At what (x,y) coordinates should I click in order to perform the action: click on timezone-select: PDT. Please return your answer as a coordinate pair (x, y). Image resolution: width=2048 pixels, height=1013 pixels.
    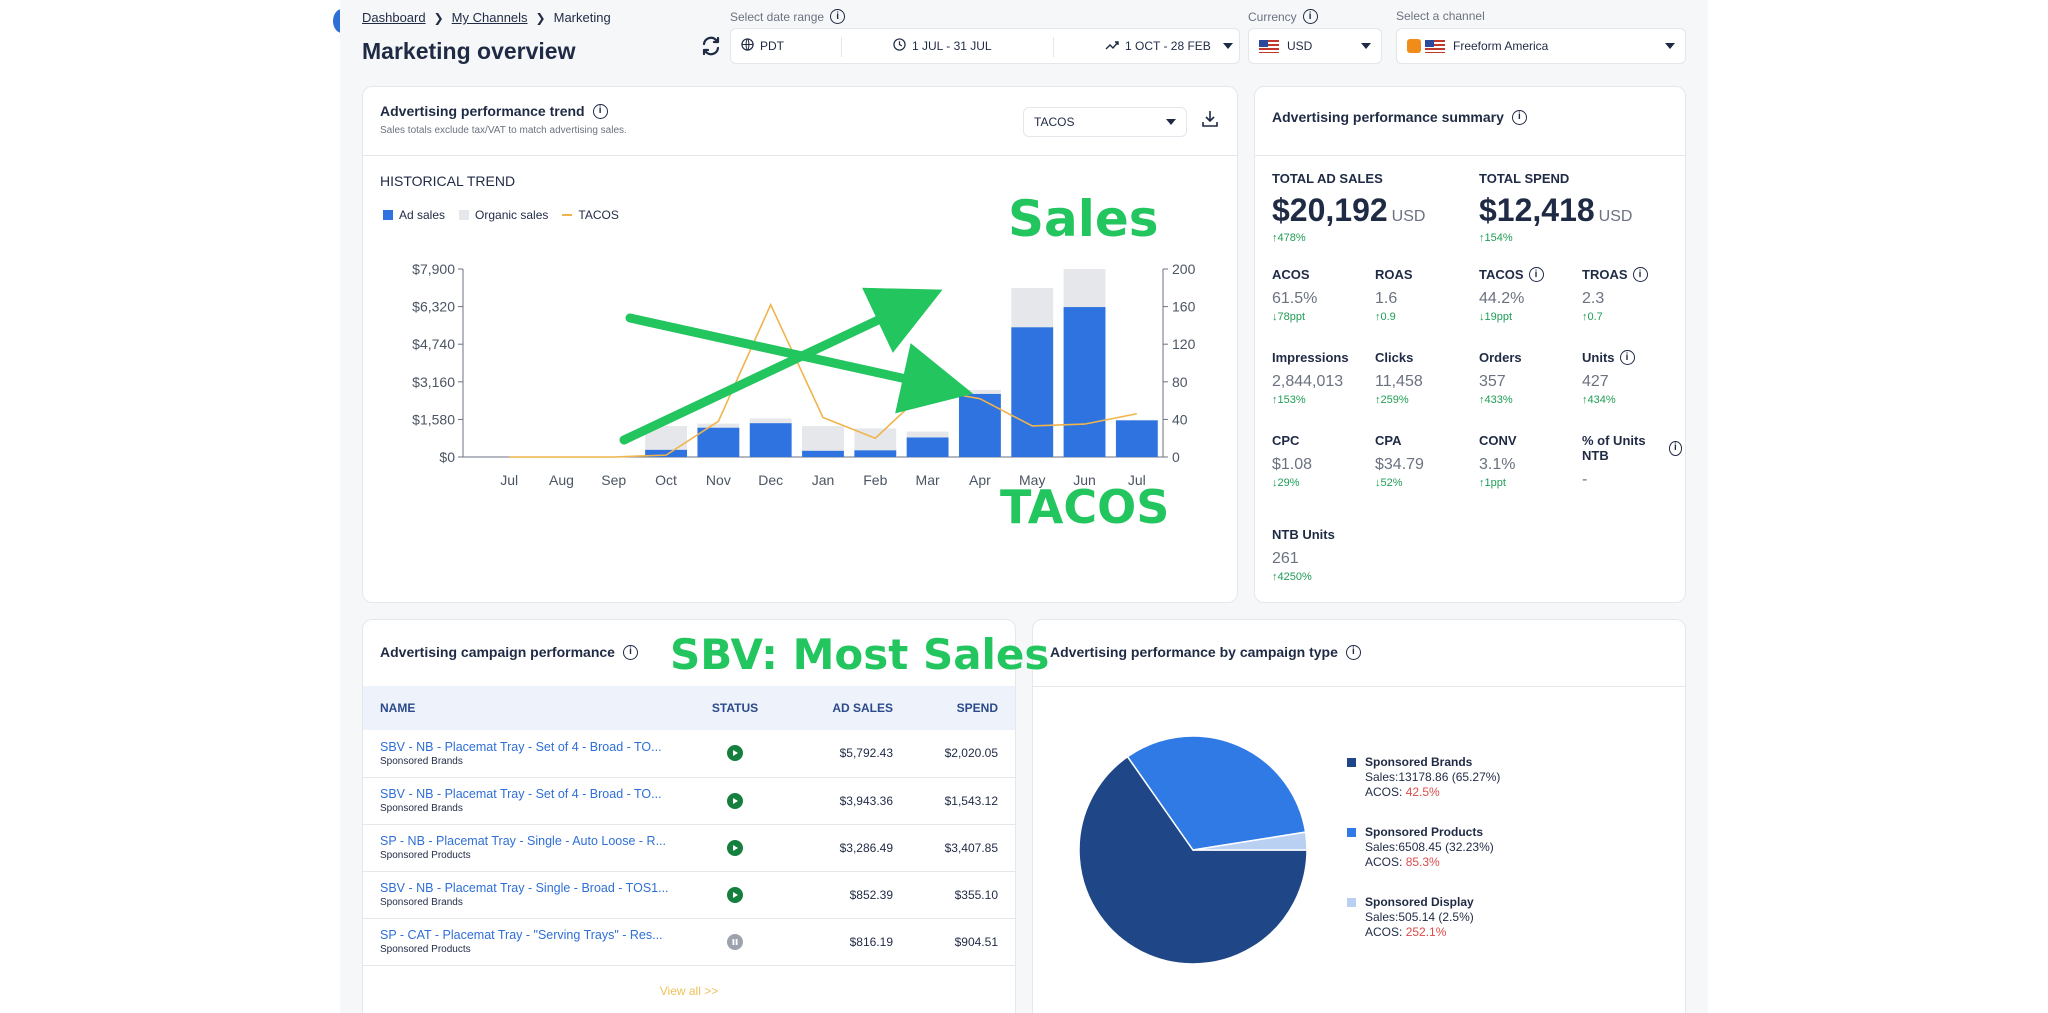
    Looking at the image, I should click on (762, 46).